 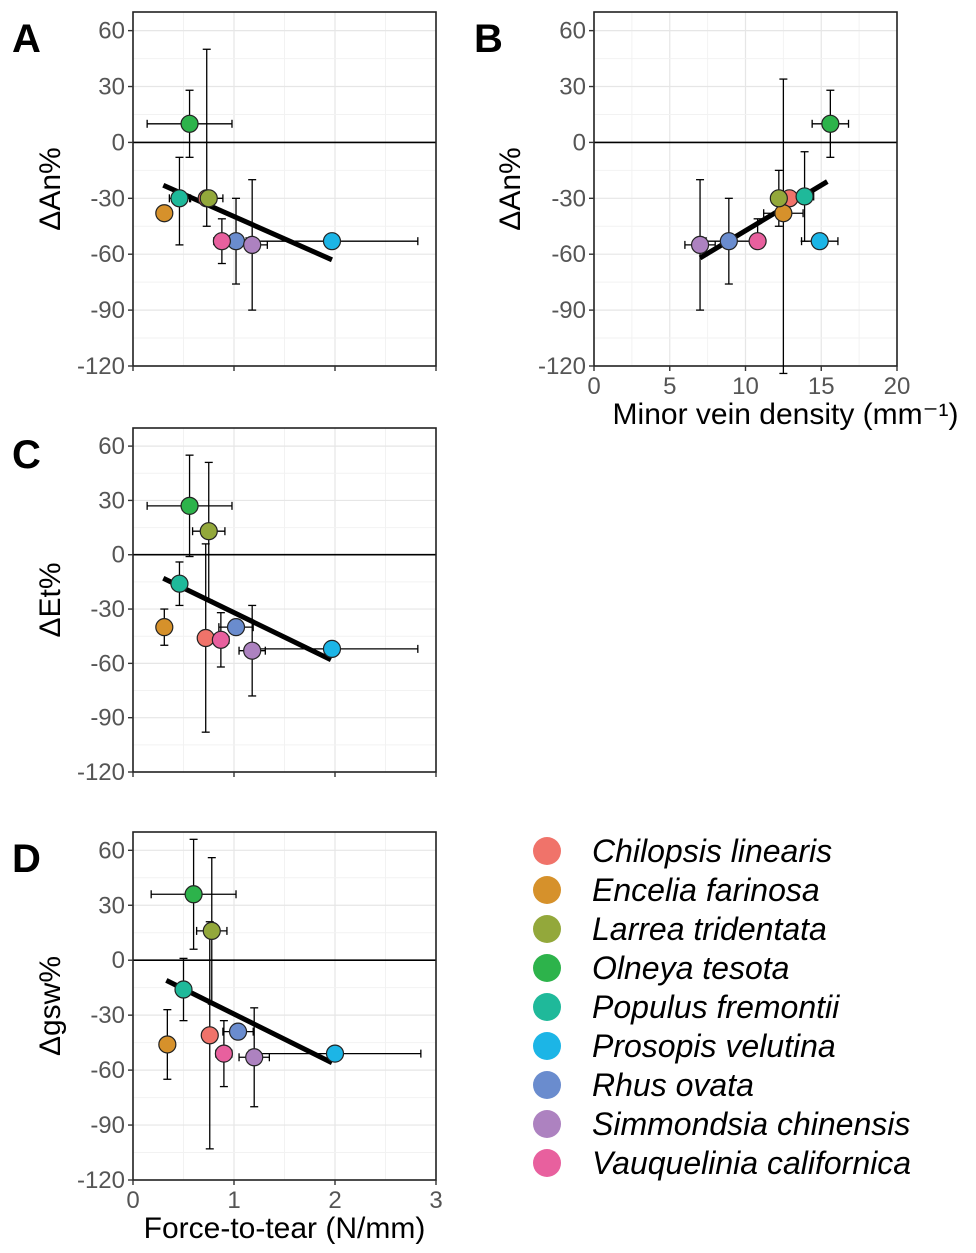 What do you see at coordinates (751, 1124) in the screenshot?
I see `legend-label: Simmondsia chinensis` at bounding box center [751, 1124].